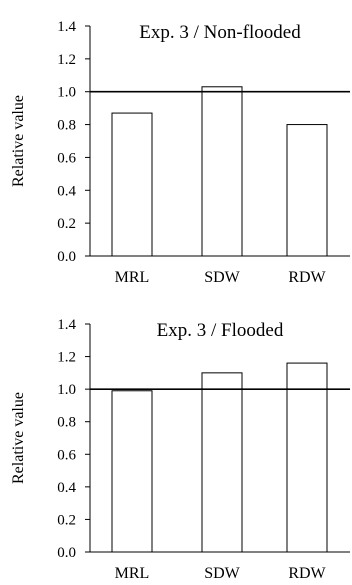 Image resolution: width=352 pixels, height=585 pixels. I want to click on chart-title: Exp. 3 / Non-flooded, so click(220, 32).